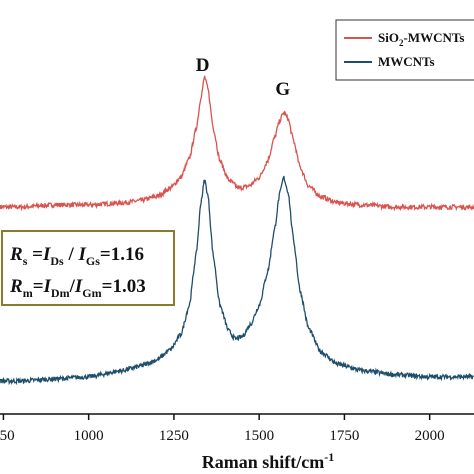 This screenshot has height=474, width=474. I want to click on x-tick-label-750: 750, so click(7, 436).